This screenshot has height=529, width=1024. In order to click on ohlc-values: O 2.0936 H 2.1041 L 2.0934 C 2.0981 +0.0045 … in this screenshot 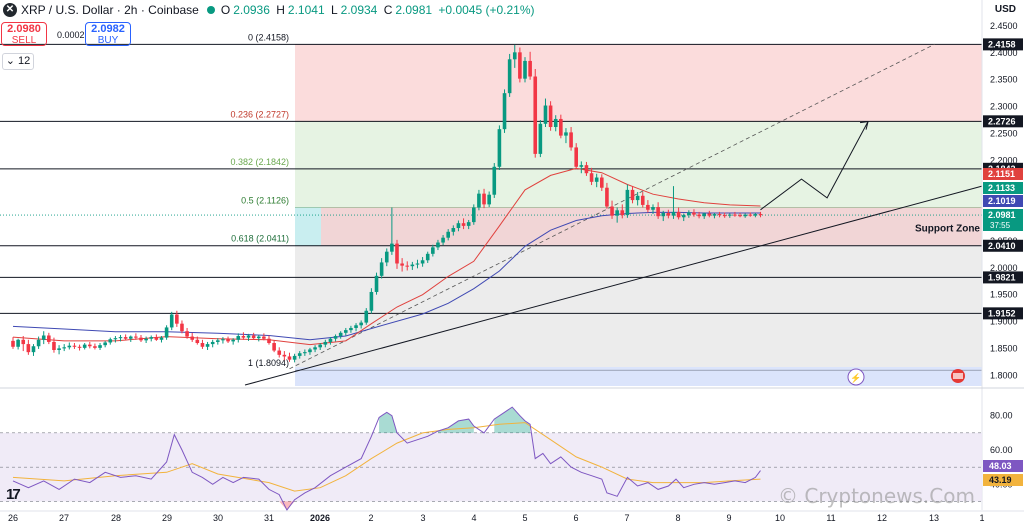, I will do `click(379, 10)`.